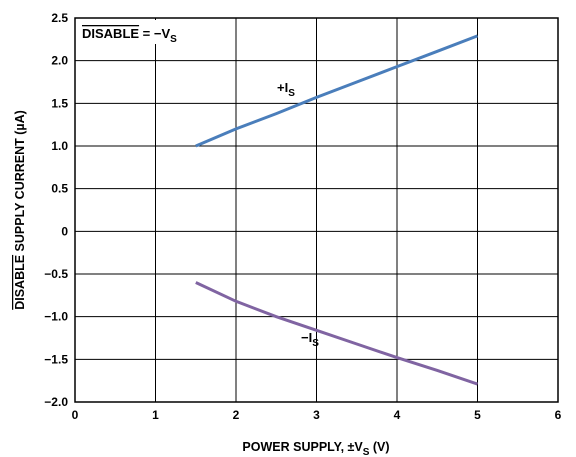  Describe the element at coordinates (59, 103) in the screenshot. I see `y-tick-label: 1.5` at that location.